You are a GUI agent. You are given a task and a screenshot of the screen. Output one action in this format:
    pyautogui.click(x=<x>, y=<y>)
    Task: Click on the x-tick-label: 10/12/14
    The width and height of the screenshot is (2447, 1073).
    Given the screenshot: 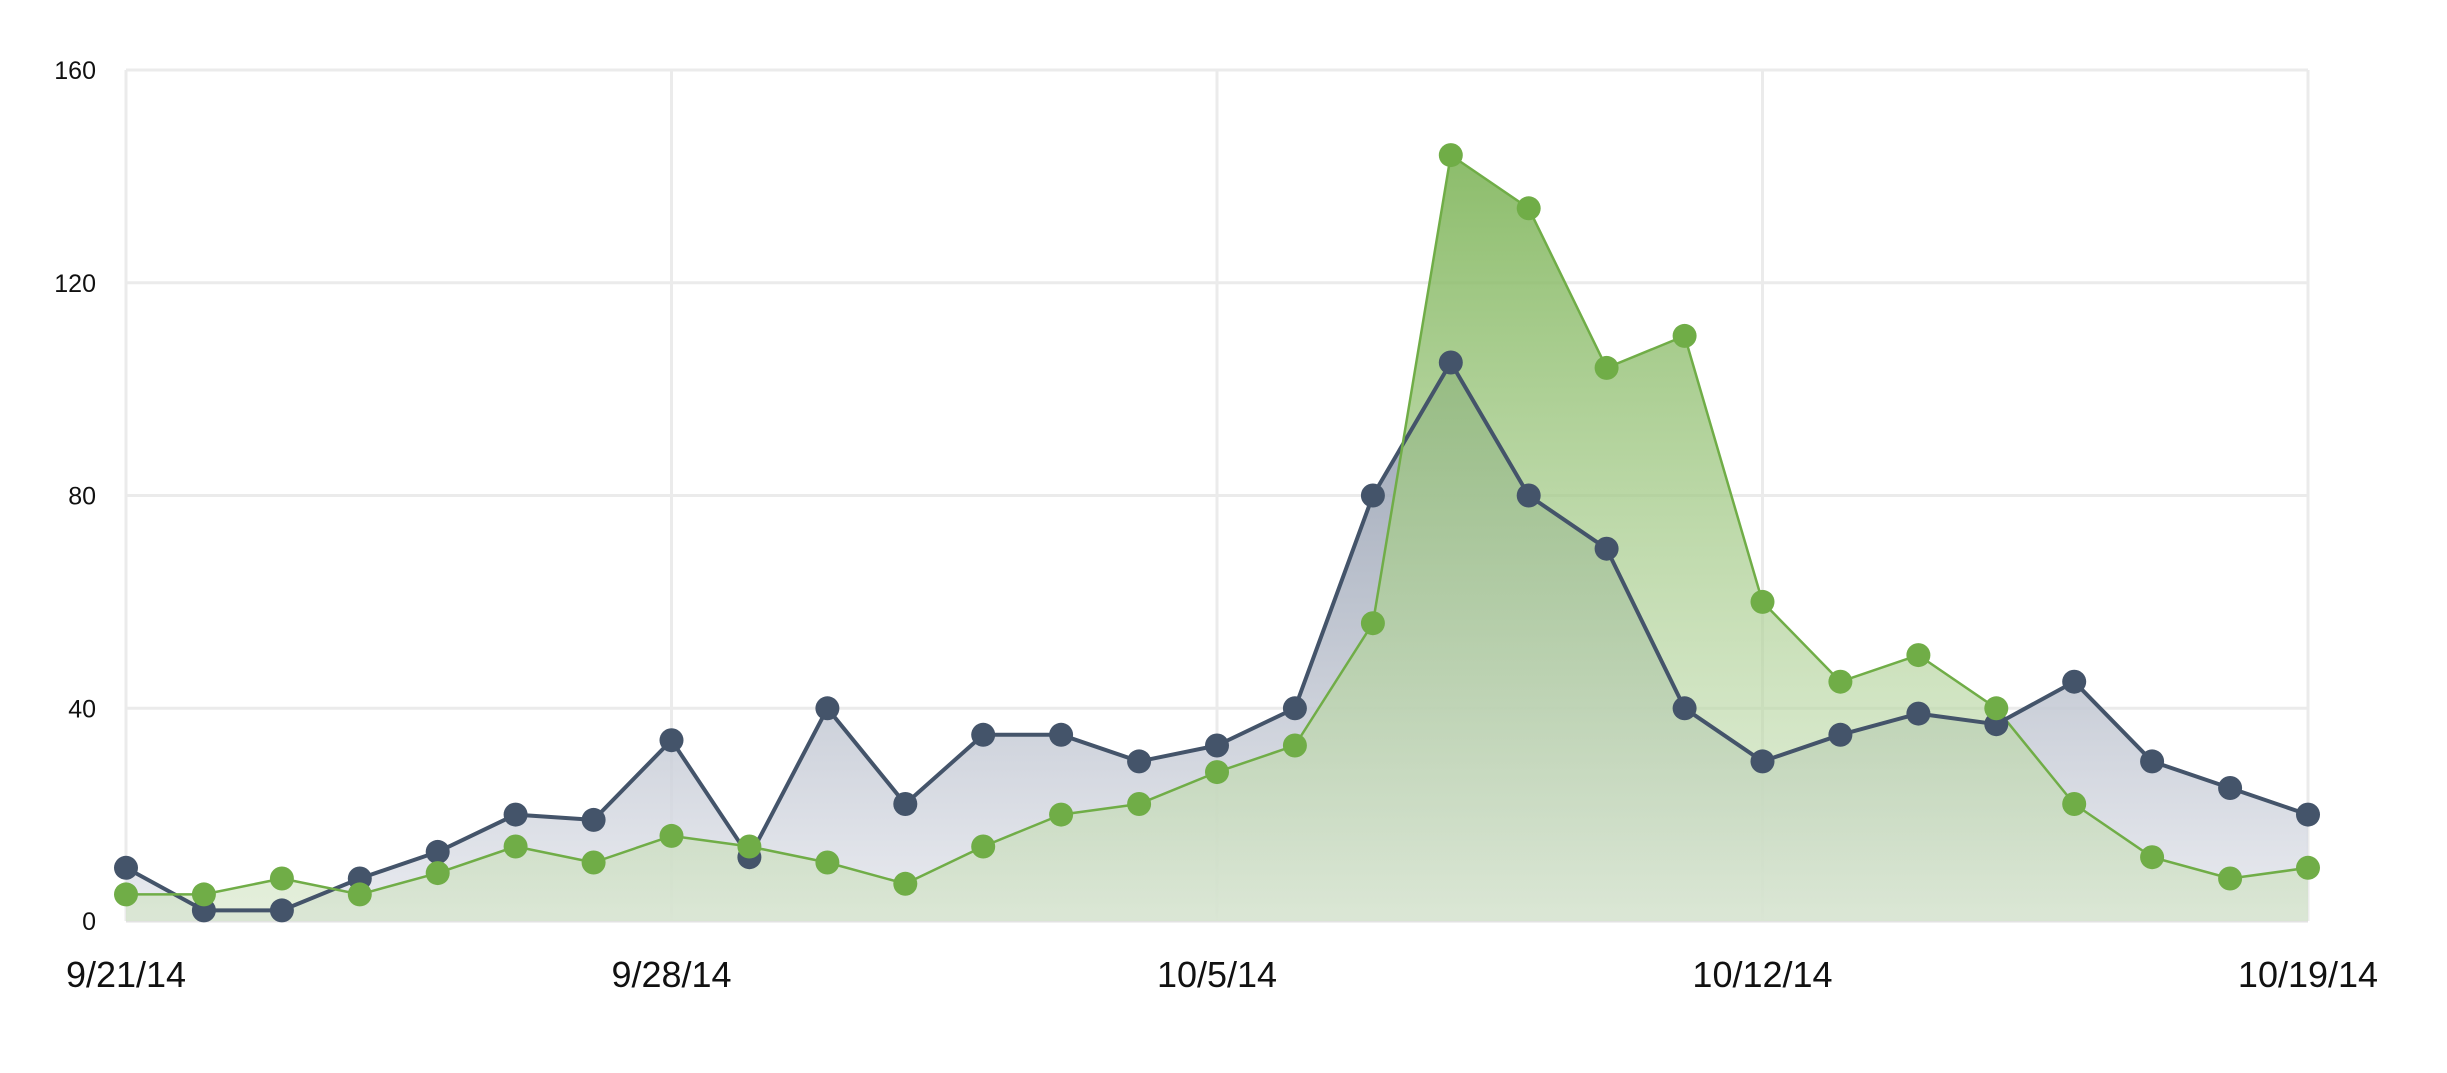 What is the action you would take?
    pyautogui.click(x=1762, y=974)
    